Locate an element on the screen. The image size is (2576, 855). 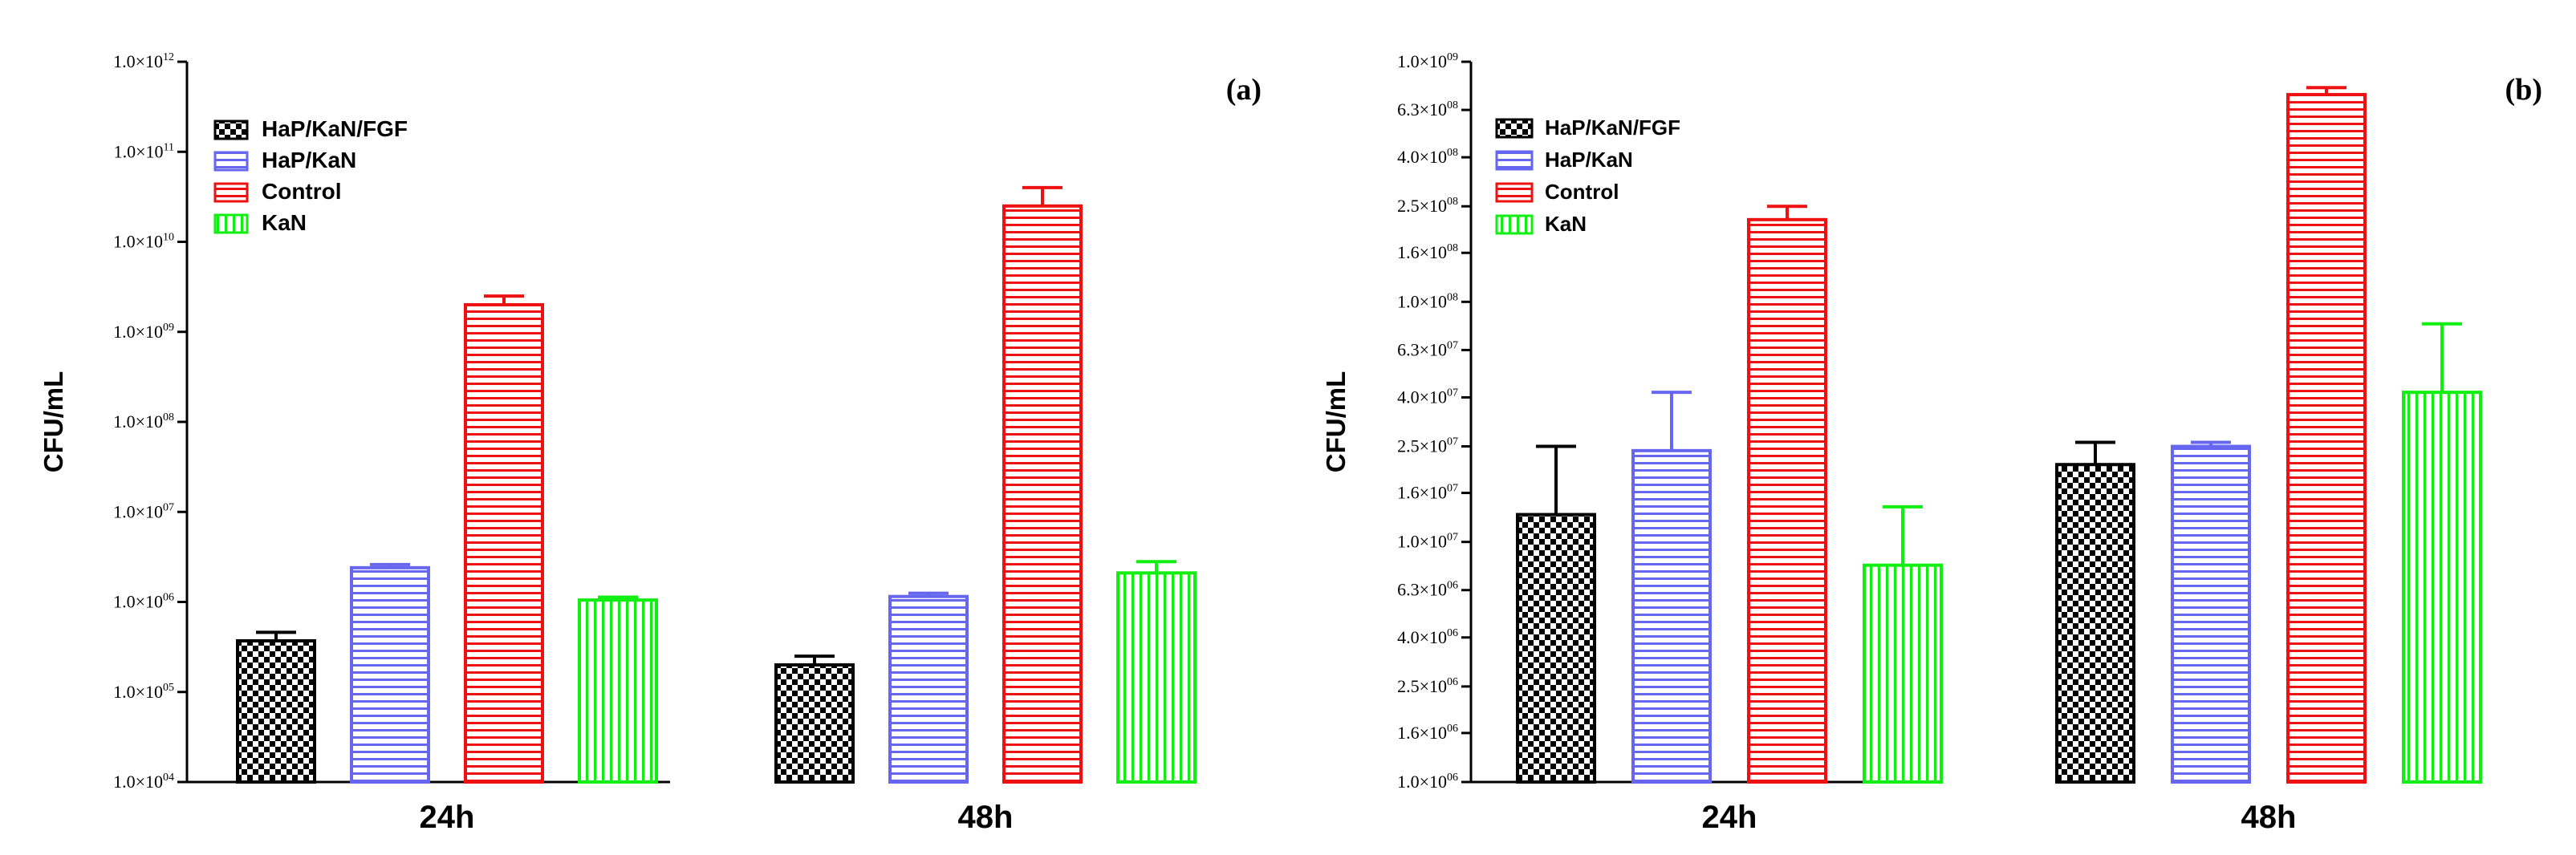
y-tick-label: 1.0×10¹⁰ is located at coordinates (144, 242).